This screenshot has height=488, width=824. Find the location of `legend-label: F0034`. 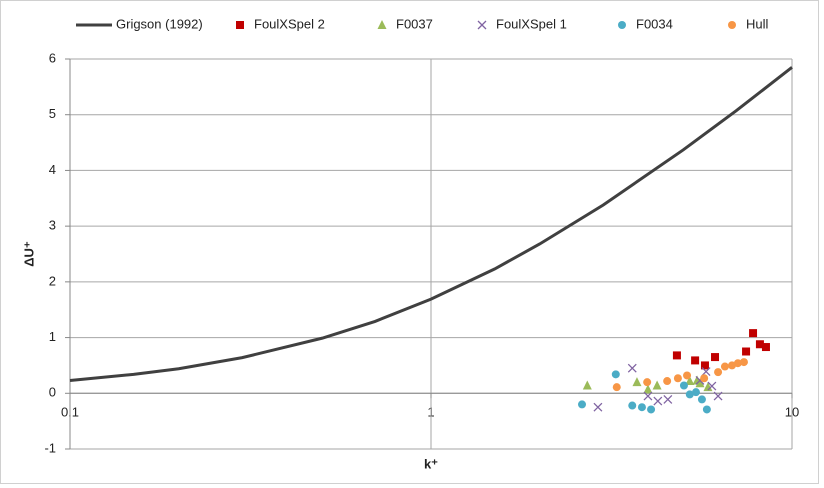

legend-label: F0034 is located at coordinates (654, 23).